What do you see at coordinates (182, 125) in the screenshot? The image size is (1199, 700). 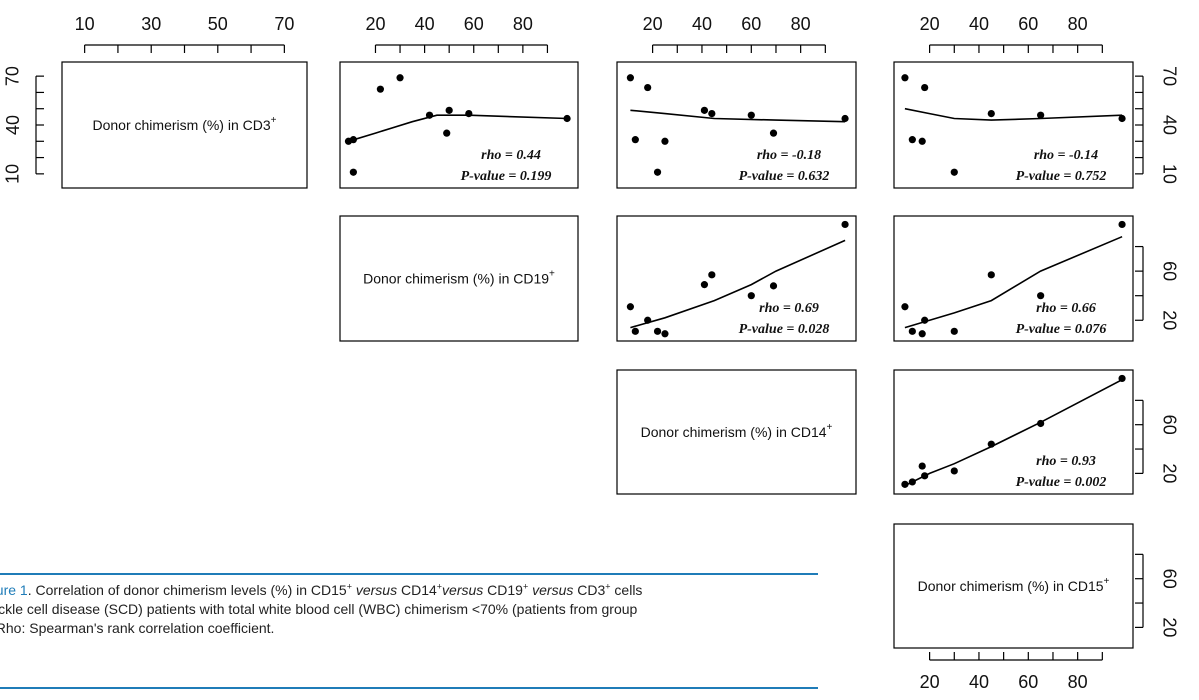 I see `variable-label-text: Donor chimerism (%) in CD3` at bounding box center [182, 125].